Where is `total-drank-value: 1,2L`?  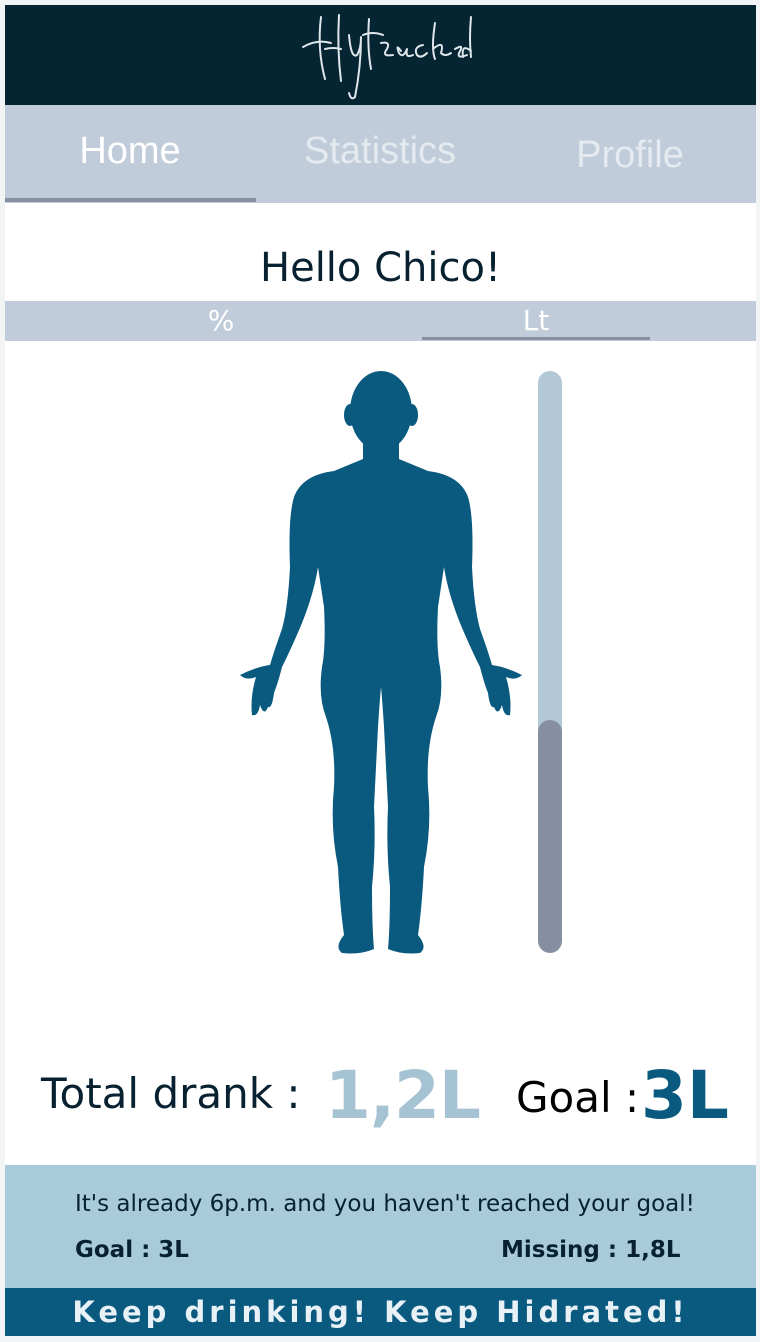 total-drank-value: 1,2L is located at coordinates (403, 1095).